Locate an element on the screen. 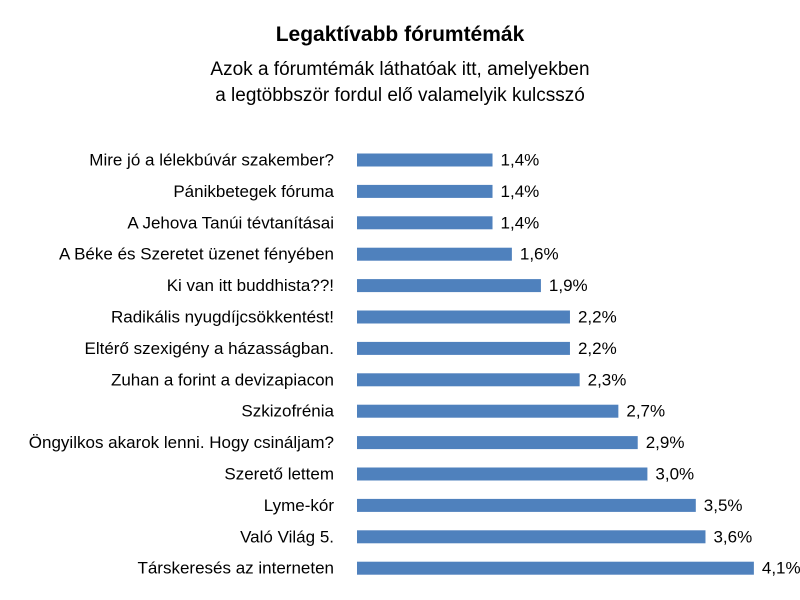 Image resolution: width=800 pixels, height=600 pixels. value-label: 2,7% is located at coordinates (645, 411).